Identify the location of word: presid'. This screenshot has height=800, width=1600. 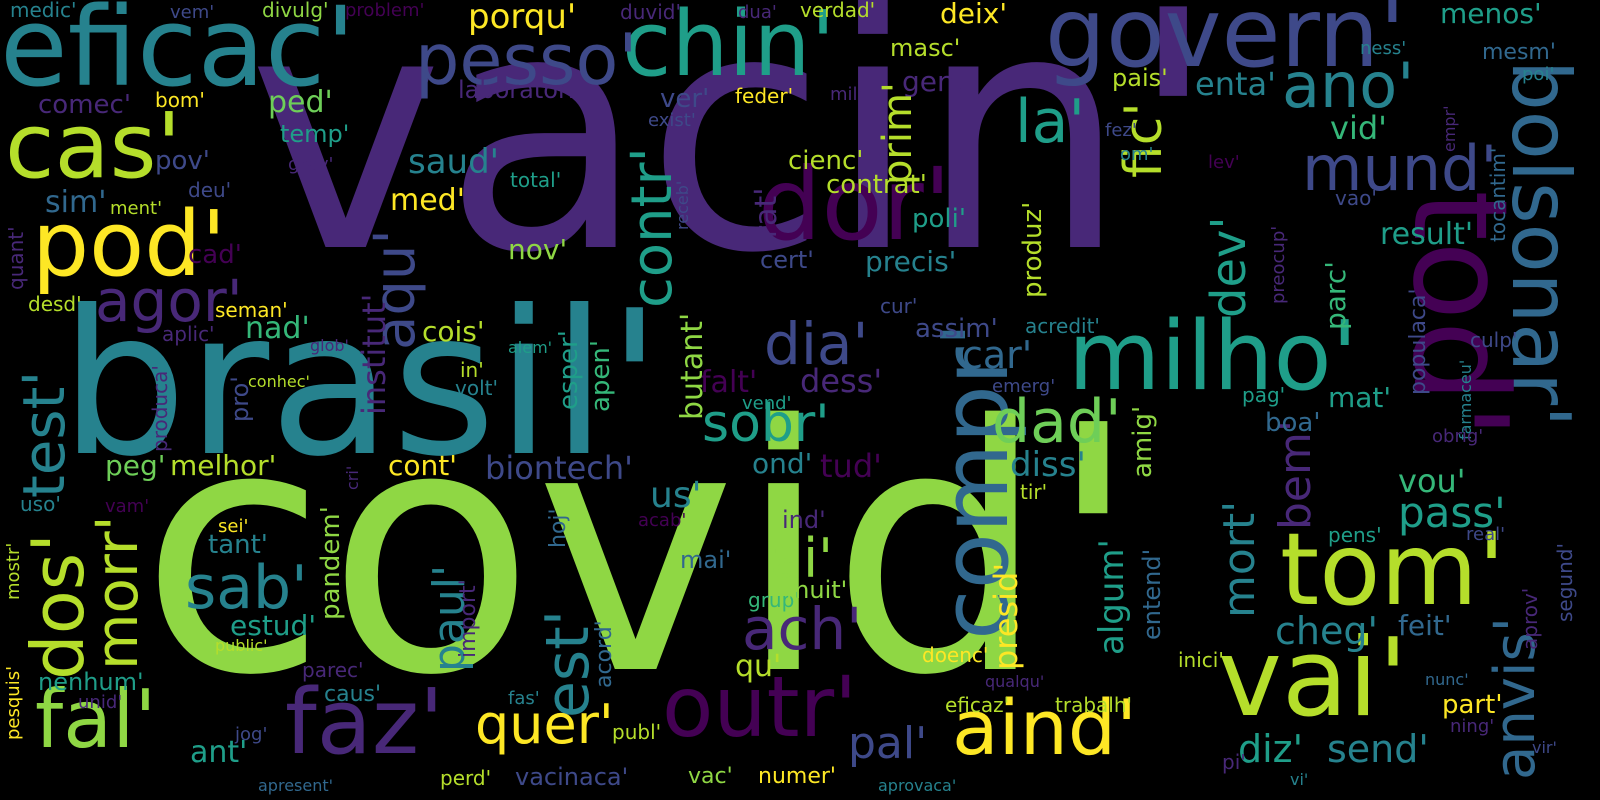
(1006, 616).